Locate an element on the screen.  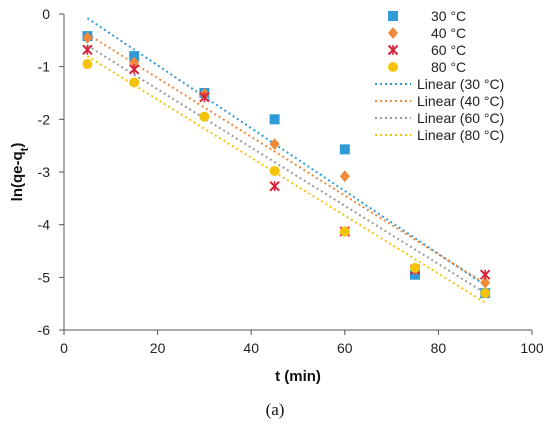
x-tick-label: 80 is located at coordinates (439, 348).